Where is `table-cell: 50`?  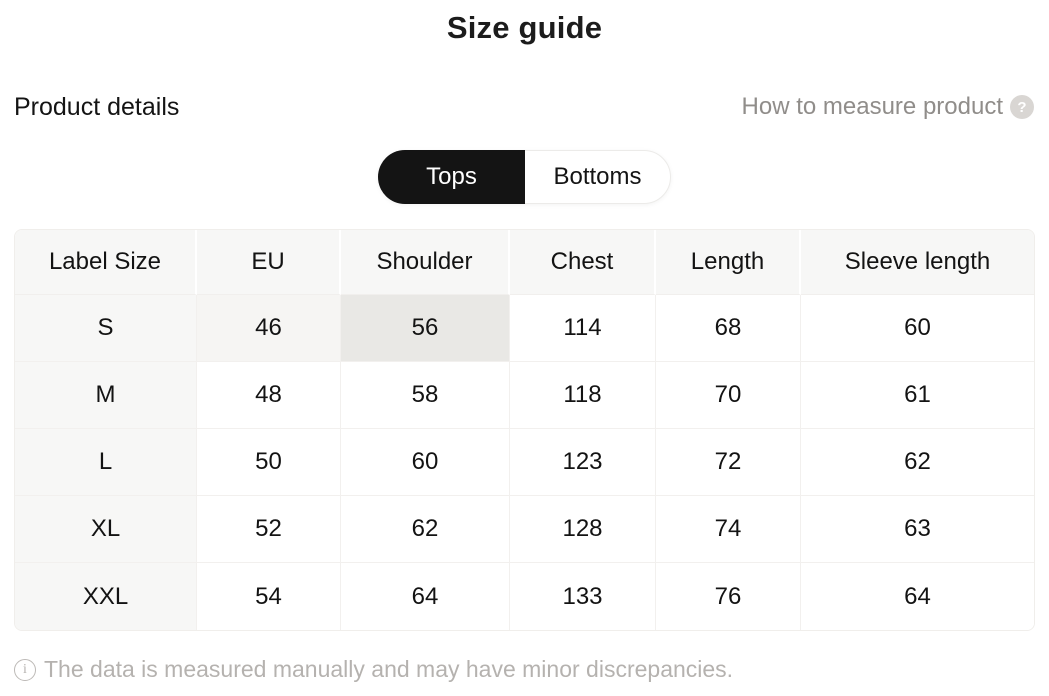
table-cell: 50 is located at coordinates (269, 462).